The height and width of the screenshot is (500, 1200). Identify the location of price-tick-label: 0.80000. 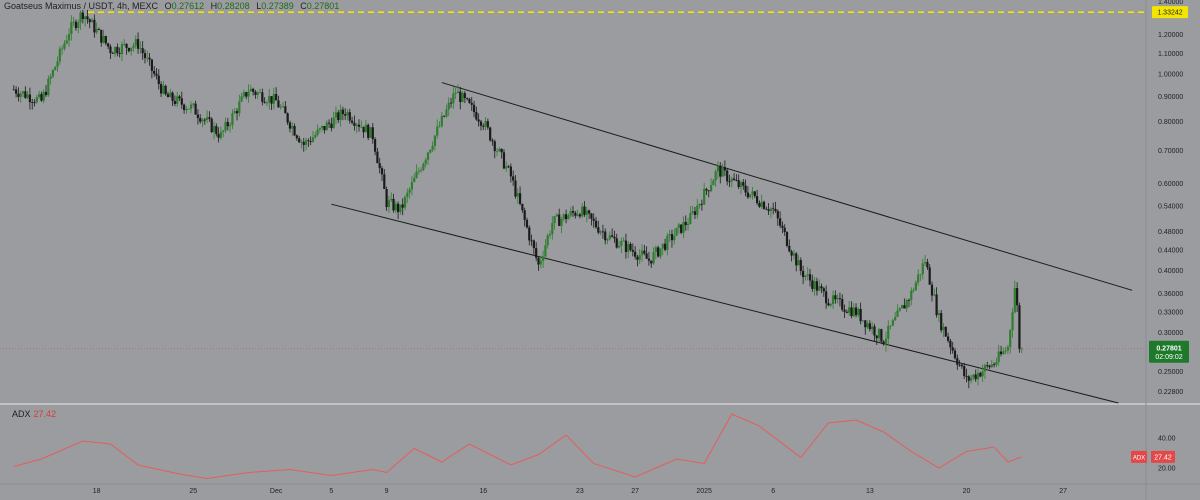
(1170, 122).